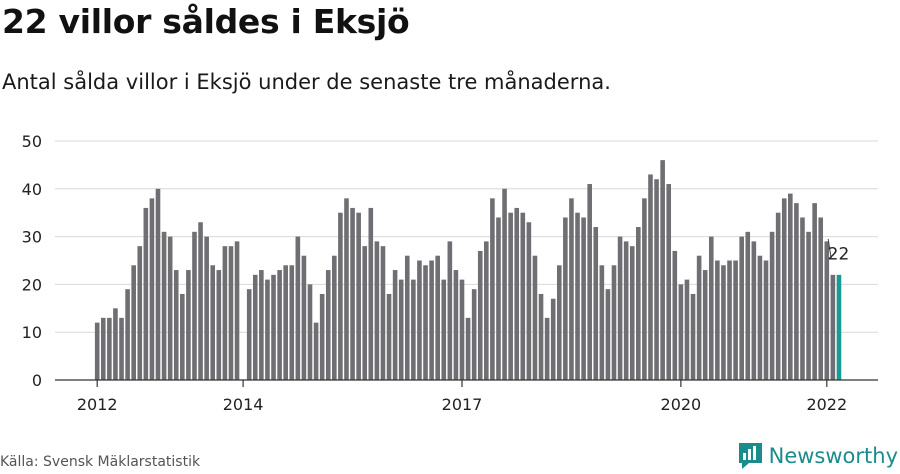 This screenshot has height=474, width=900. I want to click on annotation-label: 22, so click(839, 255).